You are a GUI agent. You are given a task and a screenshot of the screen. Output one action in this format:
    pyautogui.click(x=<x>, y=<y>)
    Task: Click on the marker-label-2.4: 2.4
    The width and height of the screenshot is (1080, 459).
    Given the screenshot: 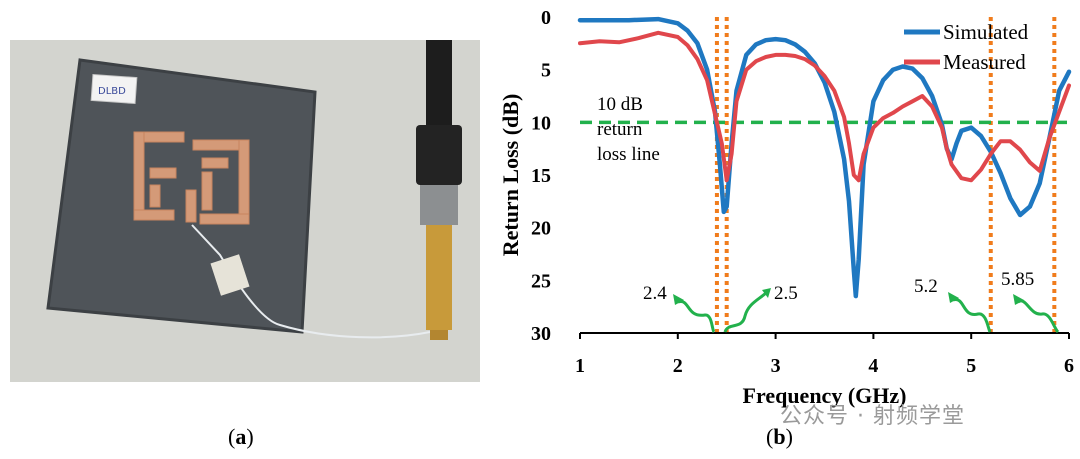 What is the action you would take?
    pyautogui.click(x=655, y=293)
    